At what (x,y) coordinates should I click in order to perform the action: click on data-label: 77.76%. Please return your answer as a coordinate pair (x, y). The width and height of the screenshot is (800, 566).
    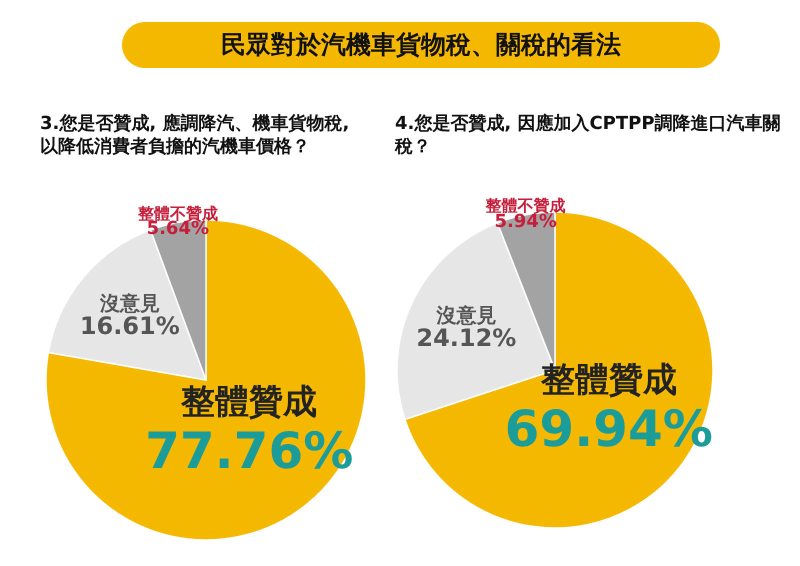
    Looking at the image, I should click on (249, 451).